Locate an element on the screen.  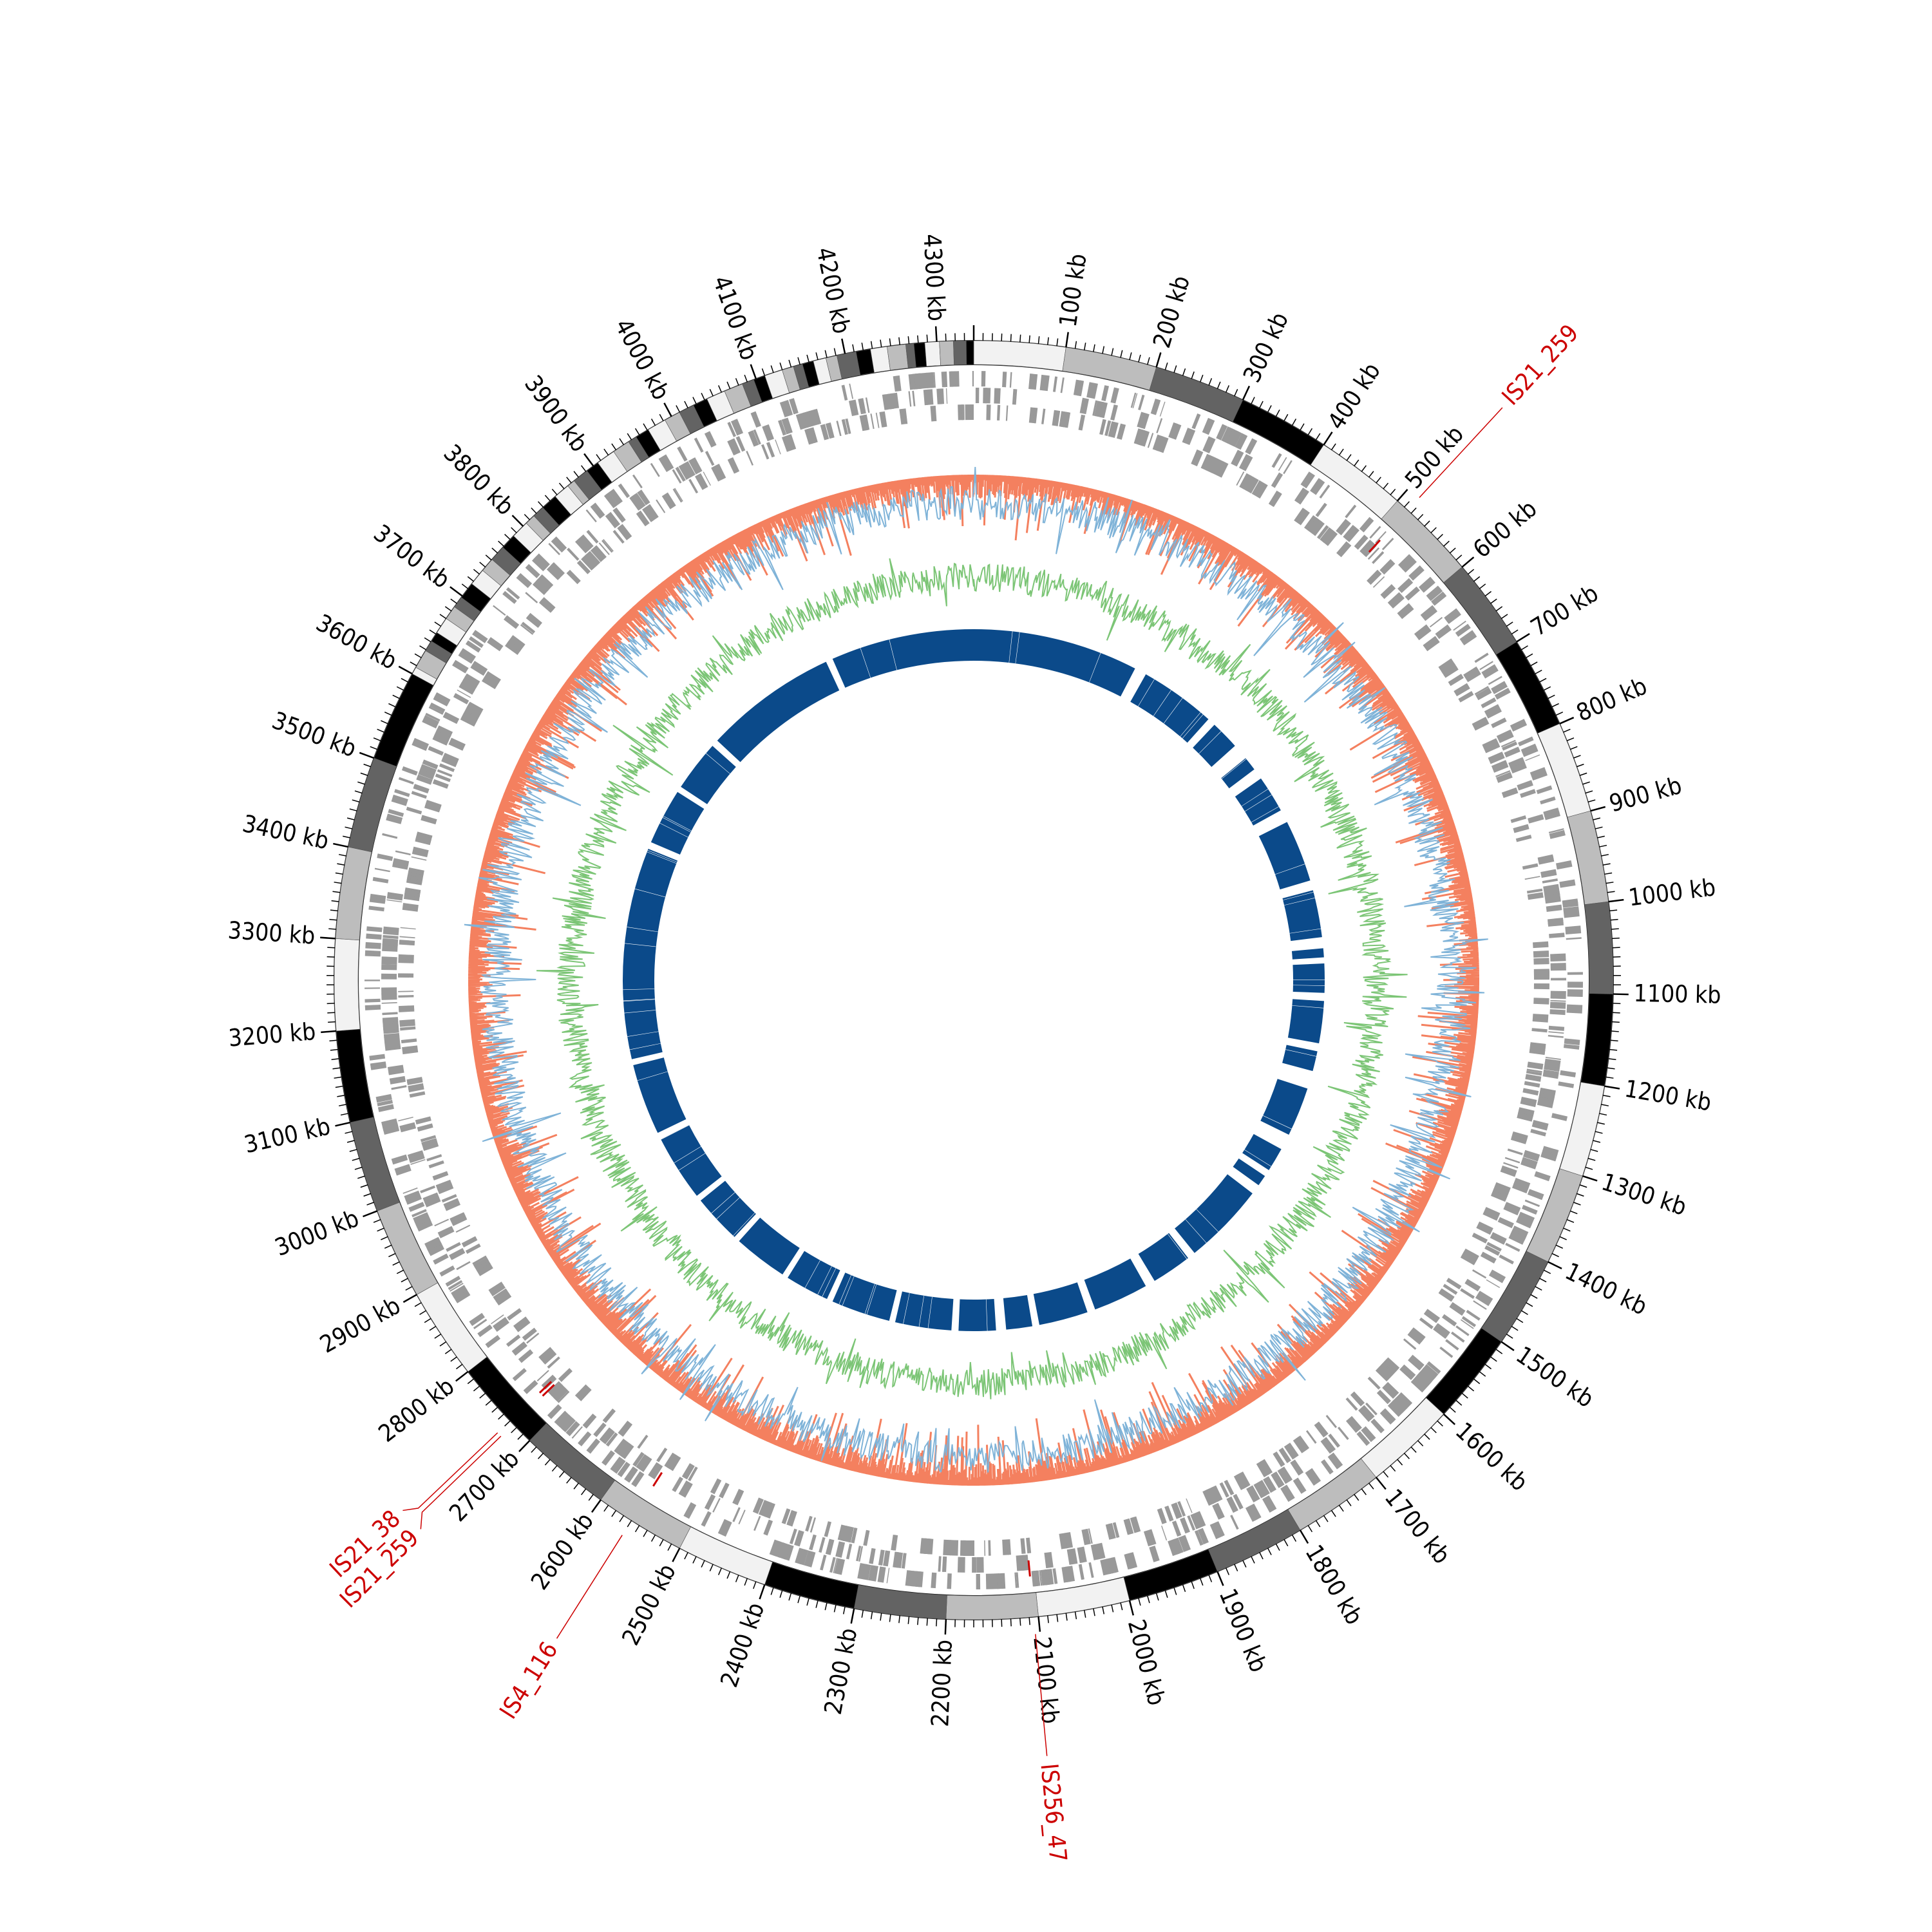
tick-label: 2400 kb is located at coordinates (743, 1644).